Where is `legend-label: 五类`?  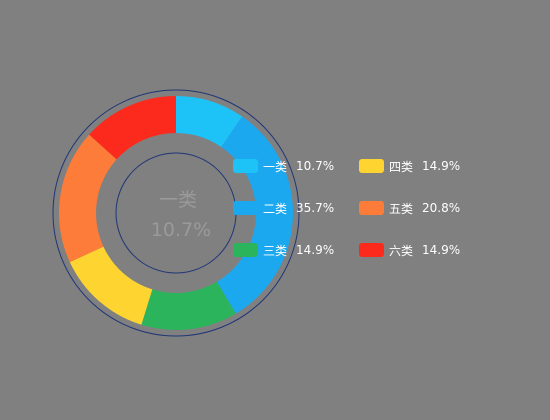
legend-label: 五类 is located at coordinates (401, 208).